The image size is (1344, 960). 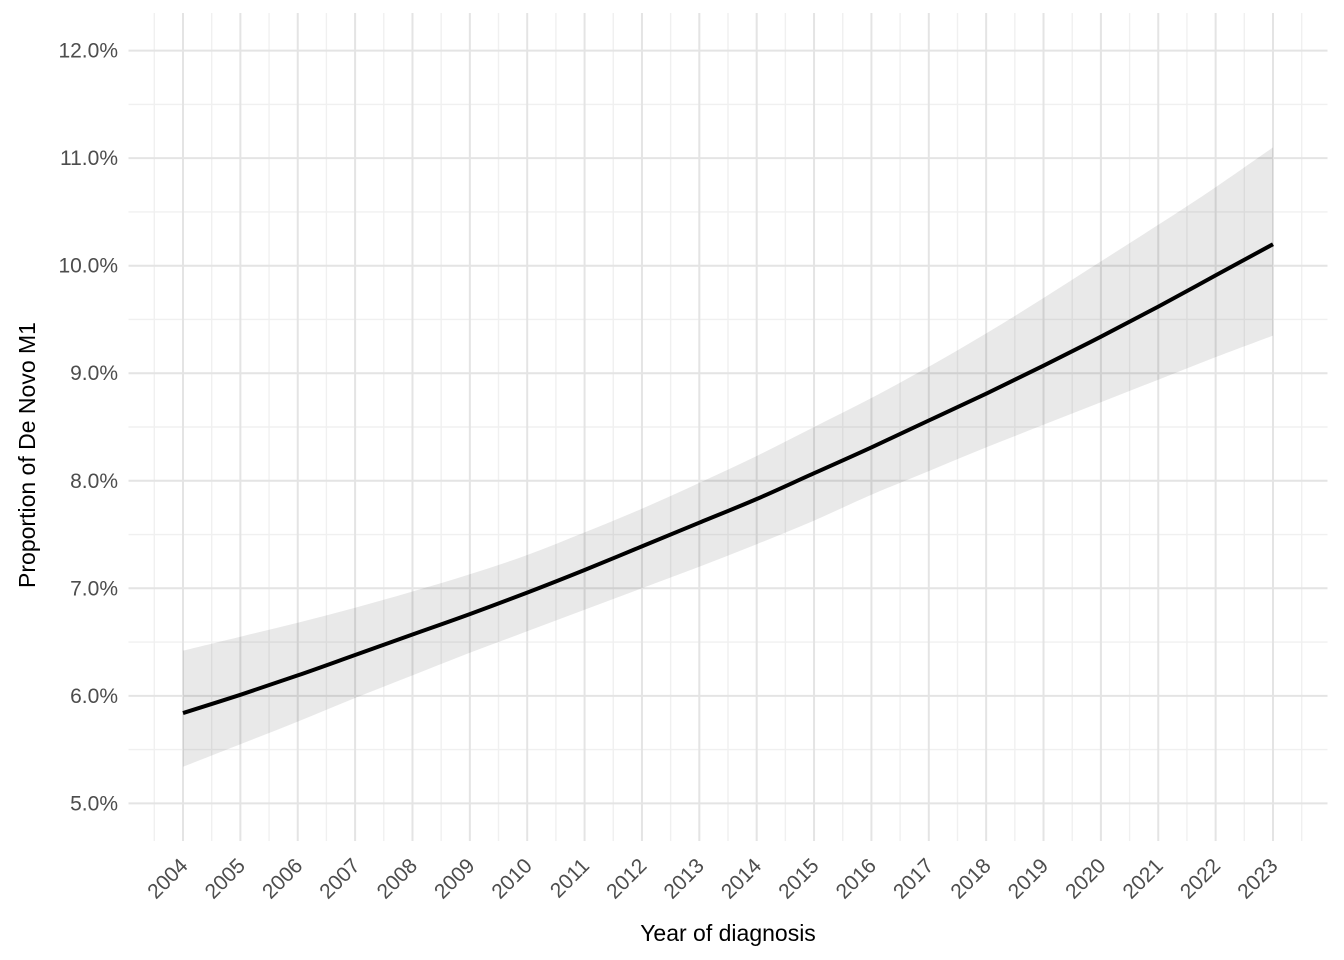 What do you see at coordinates (856, 878) in the screenshot?
I see `x-tick-label: 2016` at bounding box center [856, 878].